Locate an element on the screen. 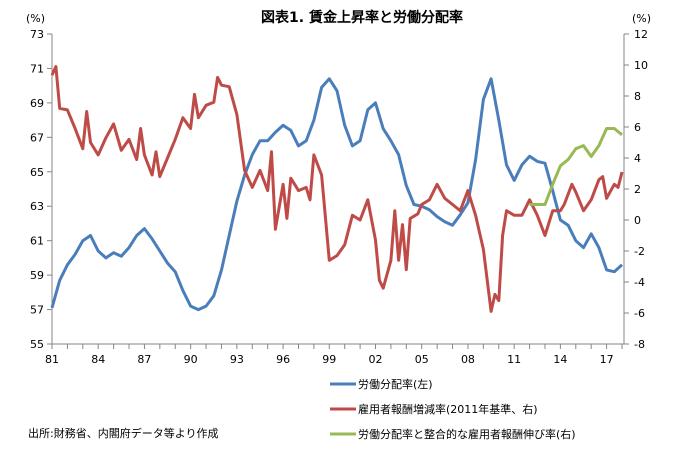  x-tick-label: 99 is located at coordinates (329, 359).